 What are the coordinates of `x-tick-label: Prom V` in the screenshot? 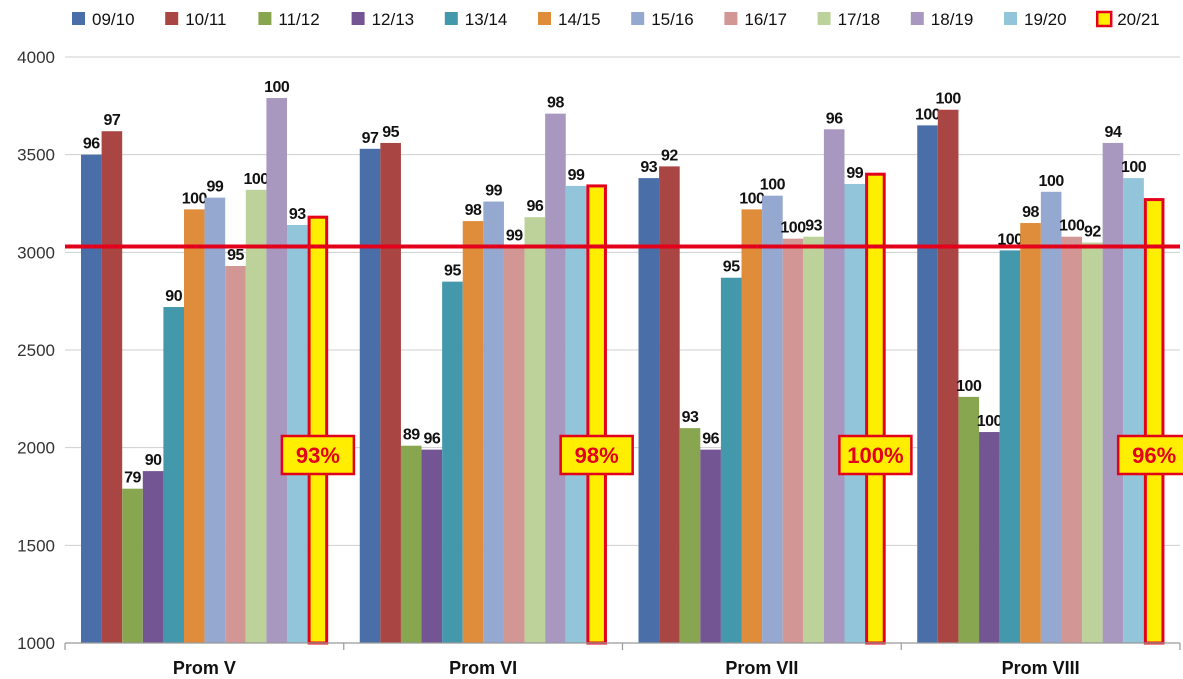 It's located at (204, 668).